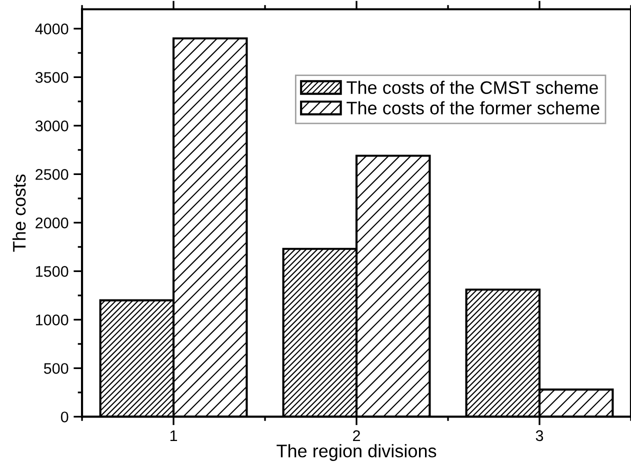 The width and height of the screenshot is (631, 463). Describe the element at coordinates (52, 320) in the screenshot. I see `y-tick-label: 1000` at that location.